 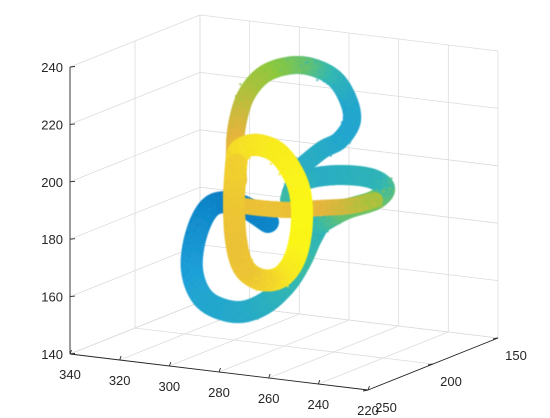 What do you see at coordinates (70, 374) in the screenshot?
I see `x-tick-label: 340` at bounding box center [70, 374].